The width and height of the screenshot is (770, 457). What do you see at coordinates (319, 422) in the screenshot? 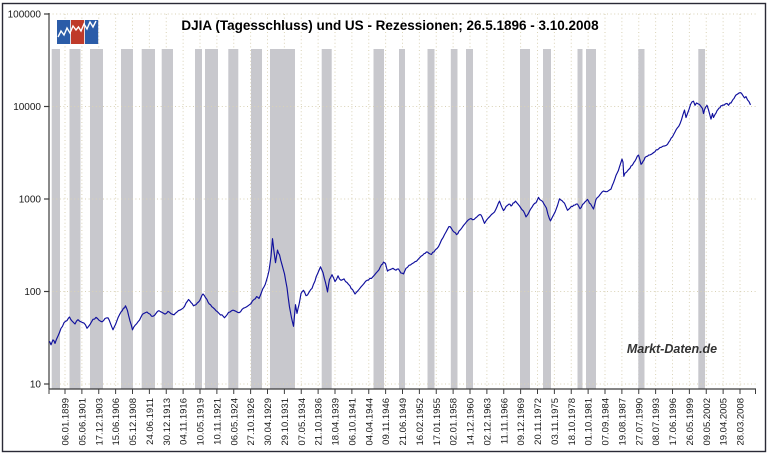
I see `x-tick-label: 21.10.1936` at bounding box center [319, 422].